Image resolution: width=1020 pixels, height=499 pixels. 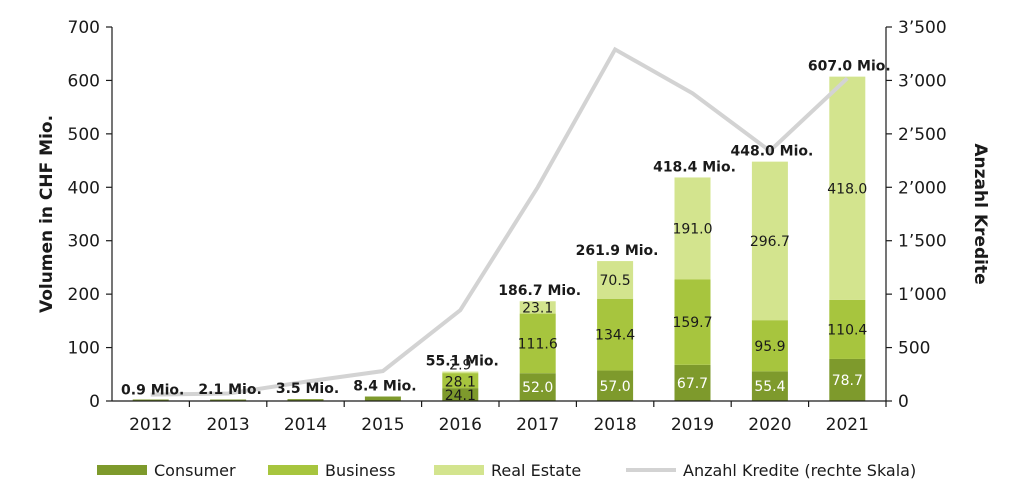 I want to click on segment-label-real-estate-2016: 2.9, so click(x=460, y=366).